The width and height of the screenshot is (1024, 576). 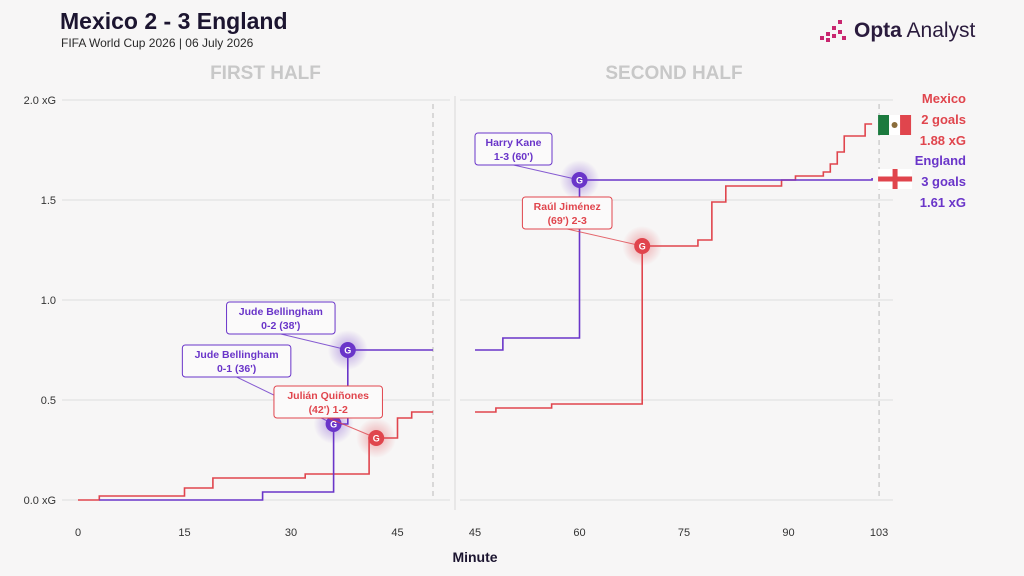 What do you see at coordinates (48, 301) in the screenshot?
I see `y-tick-label: 1.0` at bounding box center [48, 301].